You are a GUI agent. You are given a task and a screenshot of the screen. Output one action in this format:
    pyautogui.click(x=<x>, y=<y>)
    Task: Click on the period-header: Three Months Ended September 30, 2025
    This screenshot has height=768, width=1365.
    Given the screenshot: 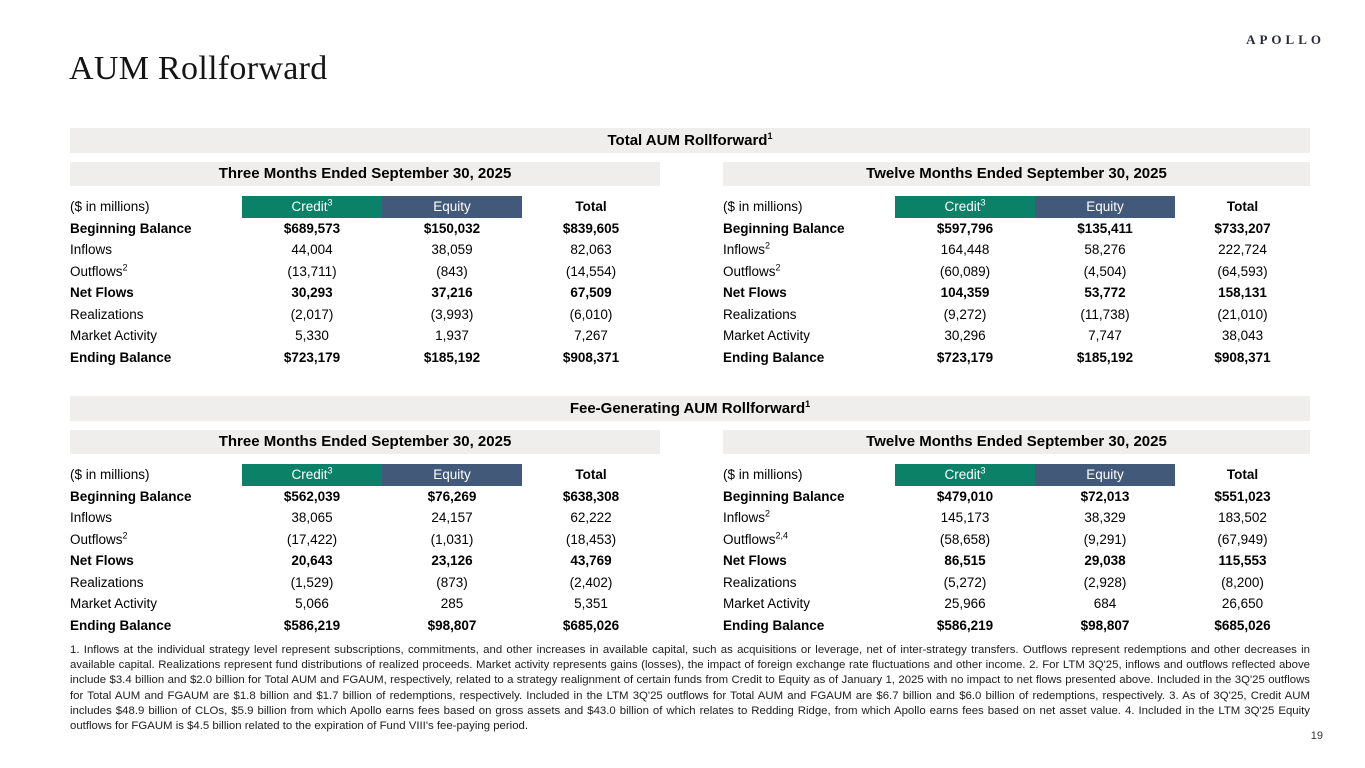 What is the action you would take?
    pyautogui.click(x=365, y=442)
    